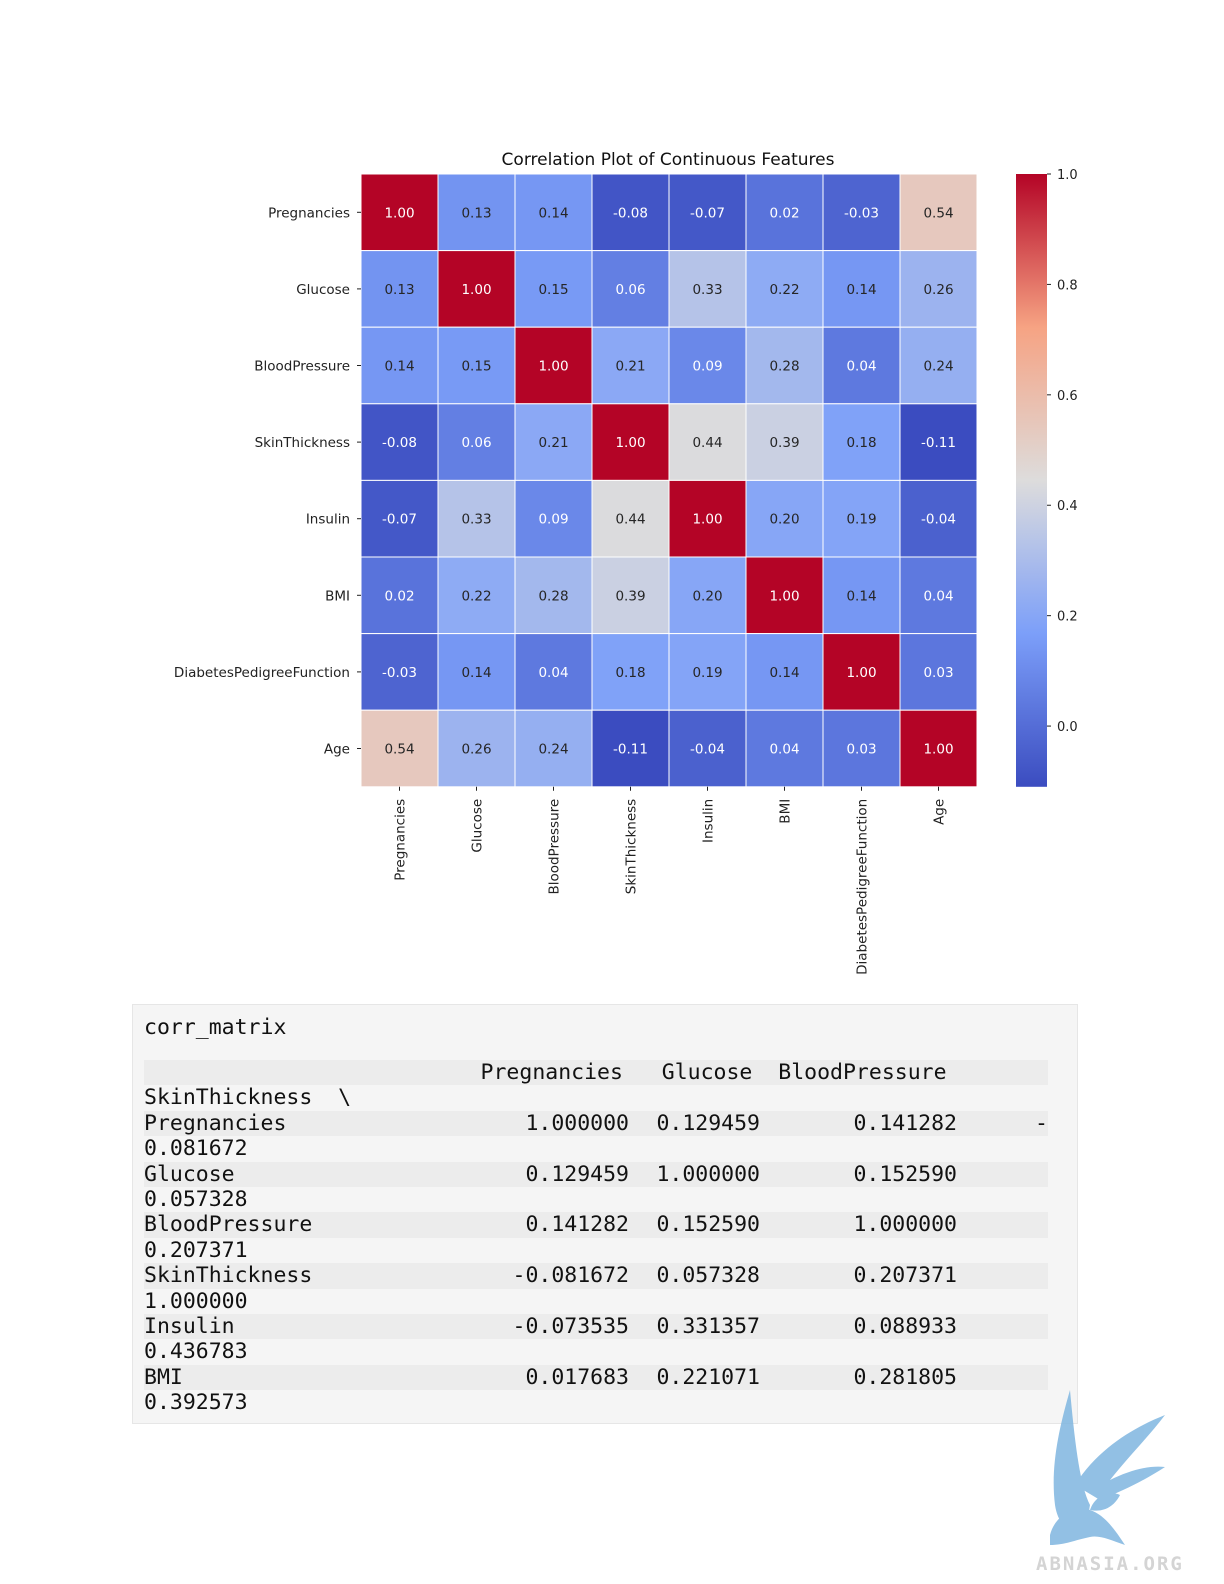 The height and width of the screenshot is (1584, 1224). Describe the element at coordinates (302, 443) in the screenshot. I see `y-tick-label: SkinThickness` at that location.